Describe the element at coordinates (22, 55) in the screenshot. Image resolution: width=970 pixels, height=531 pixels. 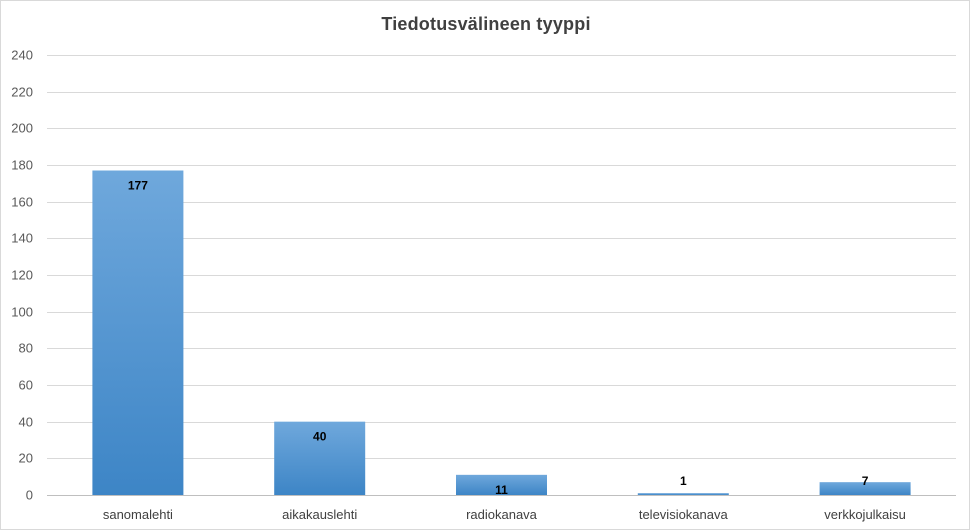
I see `y-tick-label: 240` at that location.